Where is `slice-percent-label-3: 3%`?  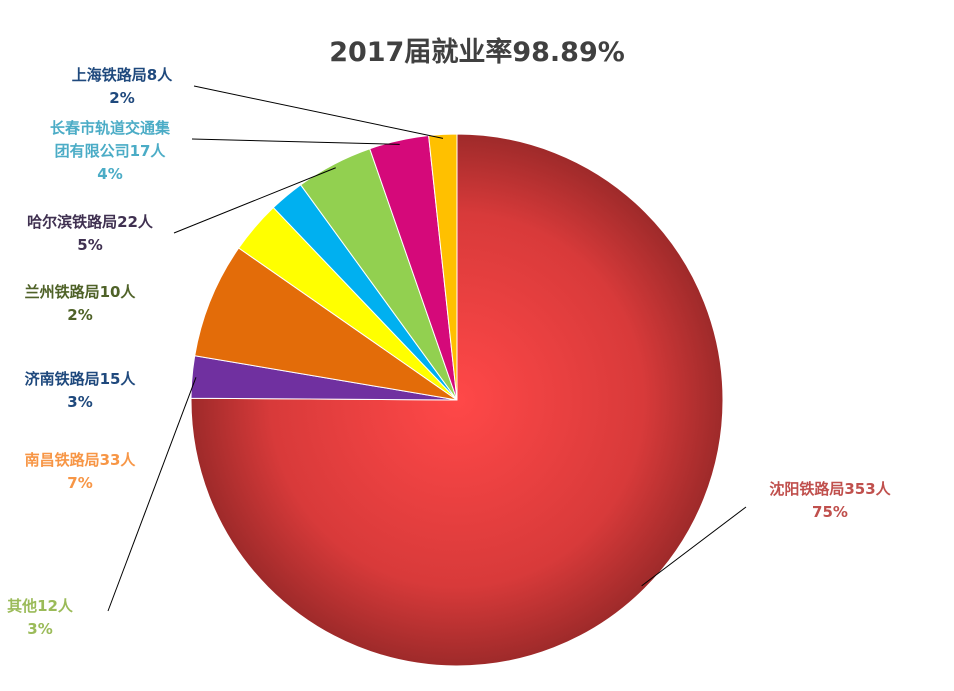
slice-percent-label-3: 3% is located at coordinates (79, 402).